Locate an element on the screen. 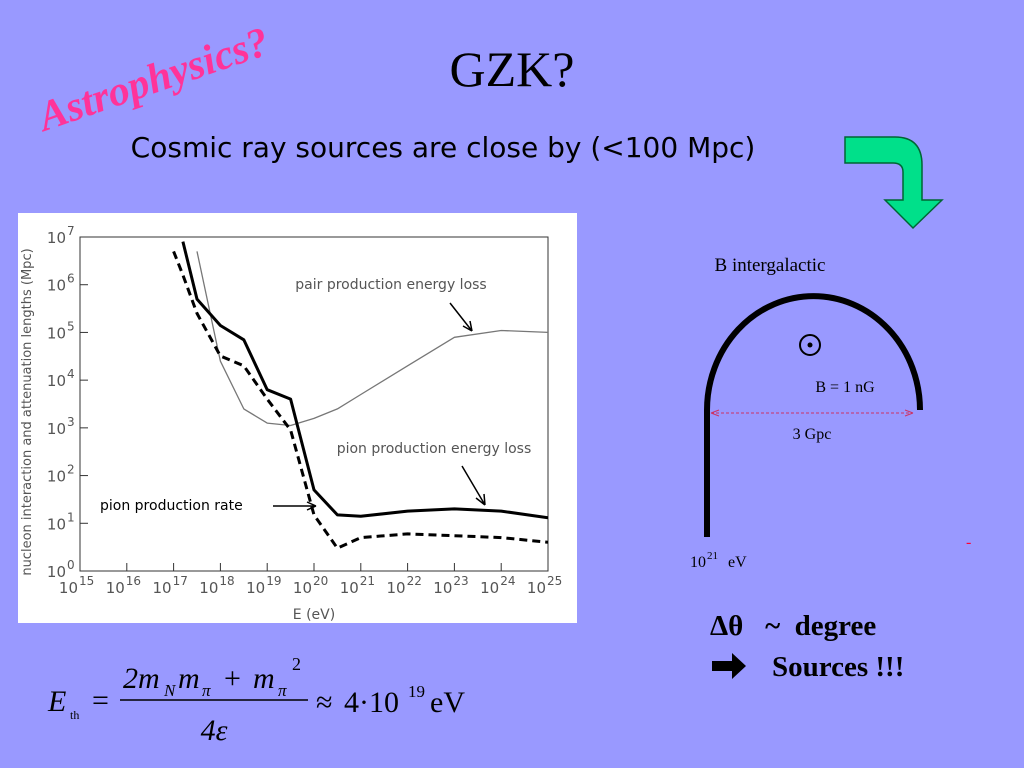 Image resolution: width=1024 pixels, height=768 pixels. x-tick-sup: 19 is located at coordinates (273, 581).